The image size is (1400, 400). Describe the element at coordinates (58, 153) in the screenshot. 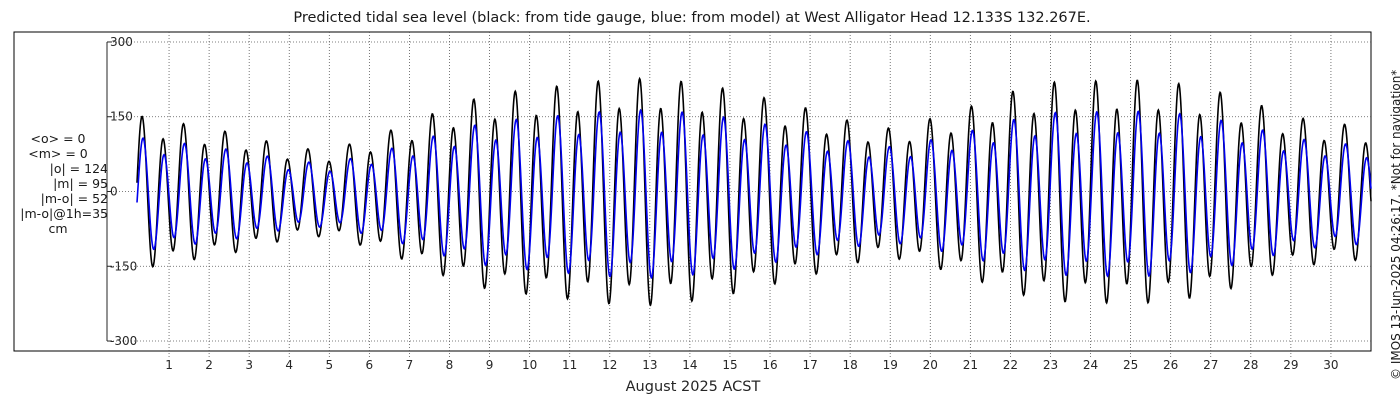

I see `stat-mean-model: <m> = 0` at that location.